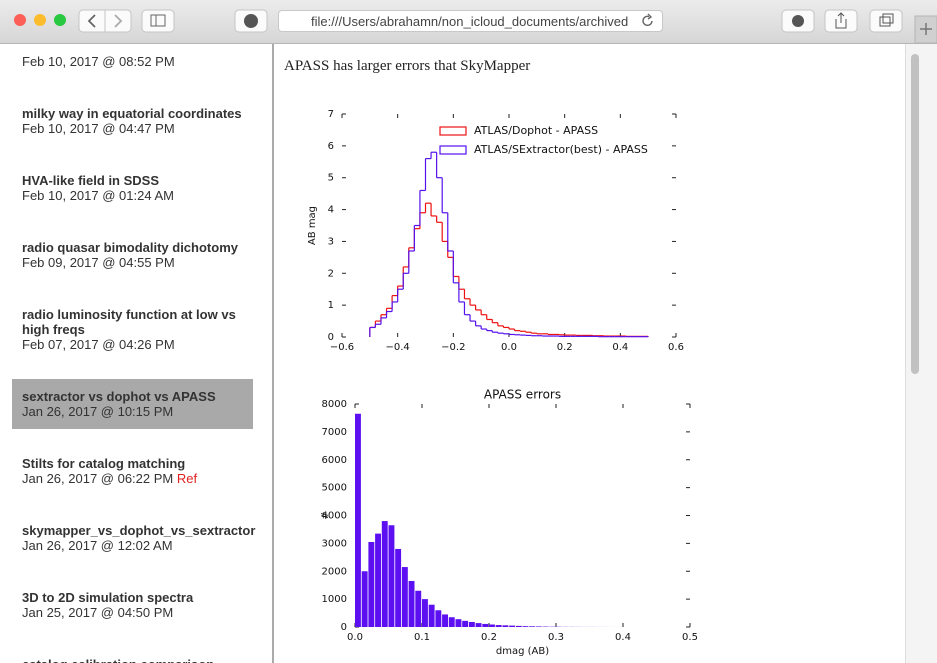 The height and width of the screenshot is (663, 937). I want to click on date-text: Feb 10, 2017 @ 08:52 PM, so click(98, 61).